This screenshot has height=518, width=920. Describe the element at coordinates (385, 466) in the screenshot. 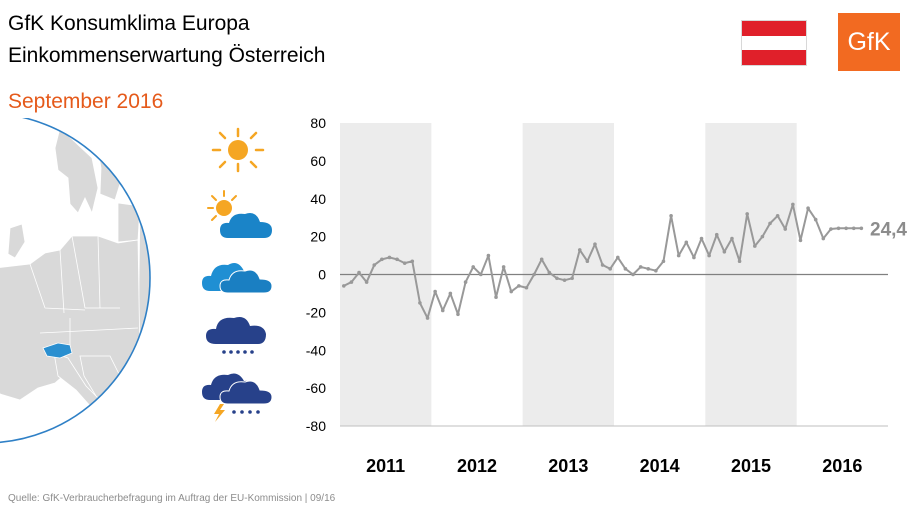

I see `x-tick-label-2011: 2011` at that location.